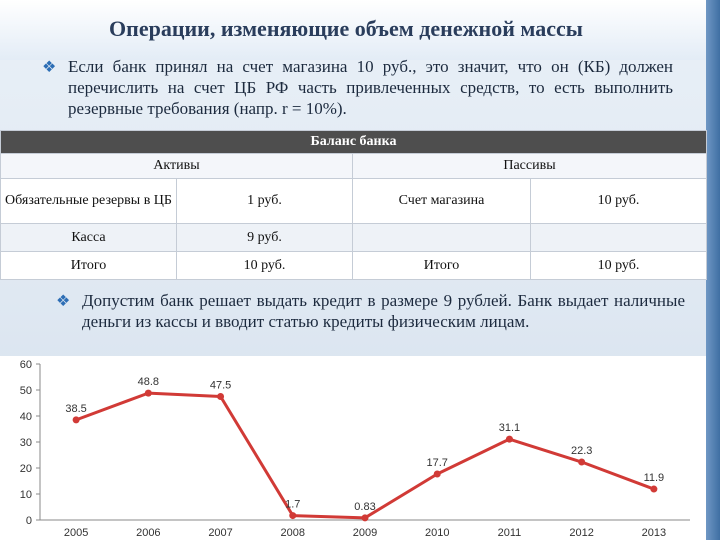  What do you see at coordinates (365, 533) in the screenshot?
I see `x-tick-label: 2009` at bounding box center [365, 533].